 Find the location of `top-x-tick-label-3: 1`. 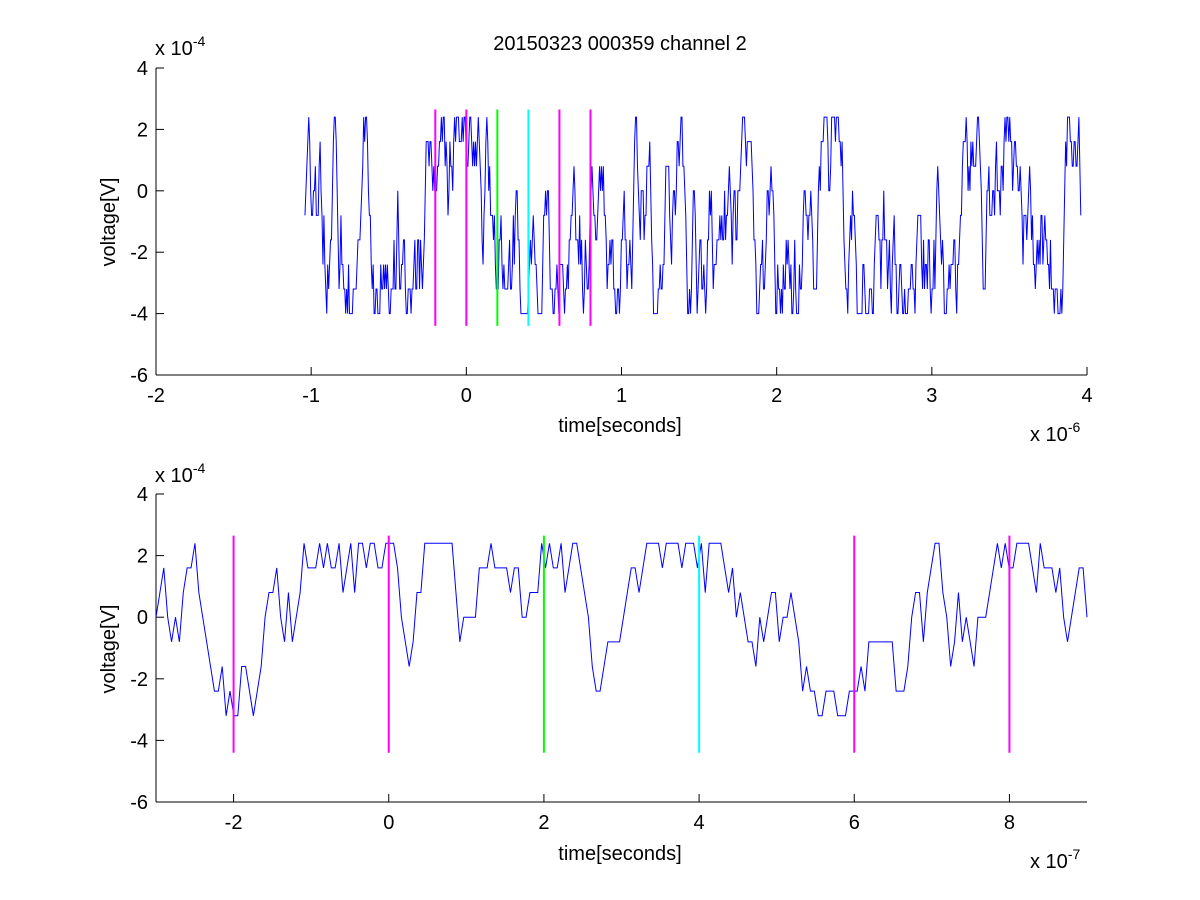

top-x-tick-label-3: 1 is located at coordinates (621, 396).